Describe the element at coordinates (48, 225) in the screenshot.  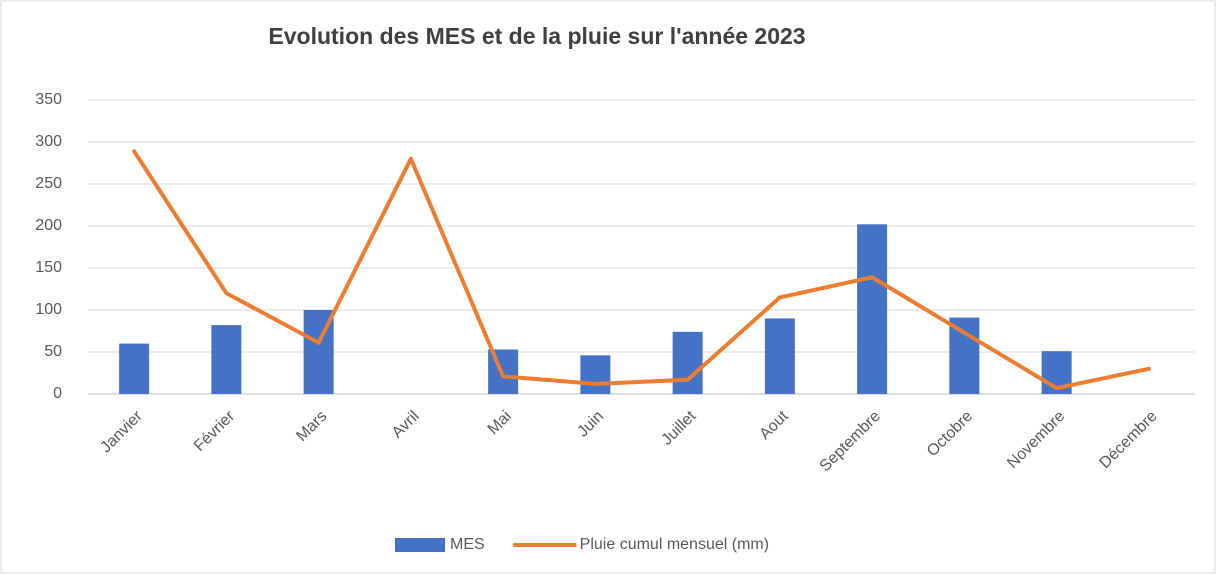
I see `y-tick-label: 200` at that location.